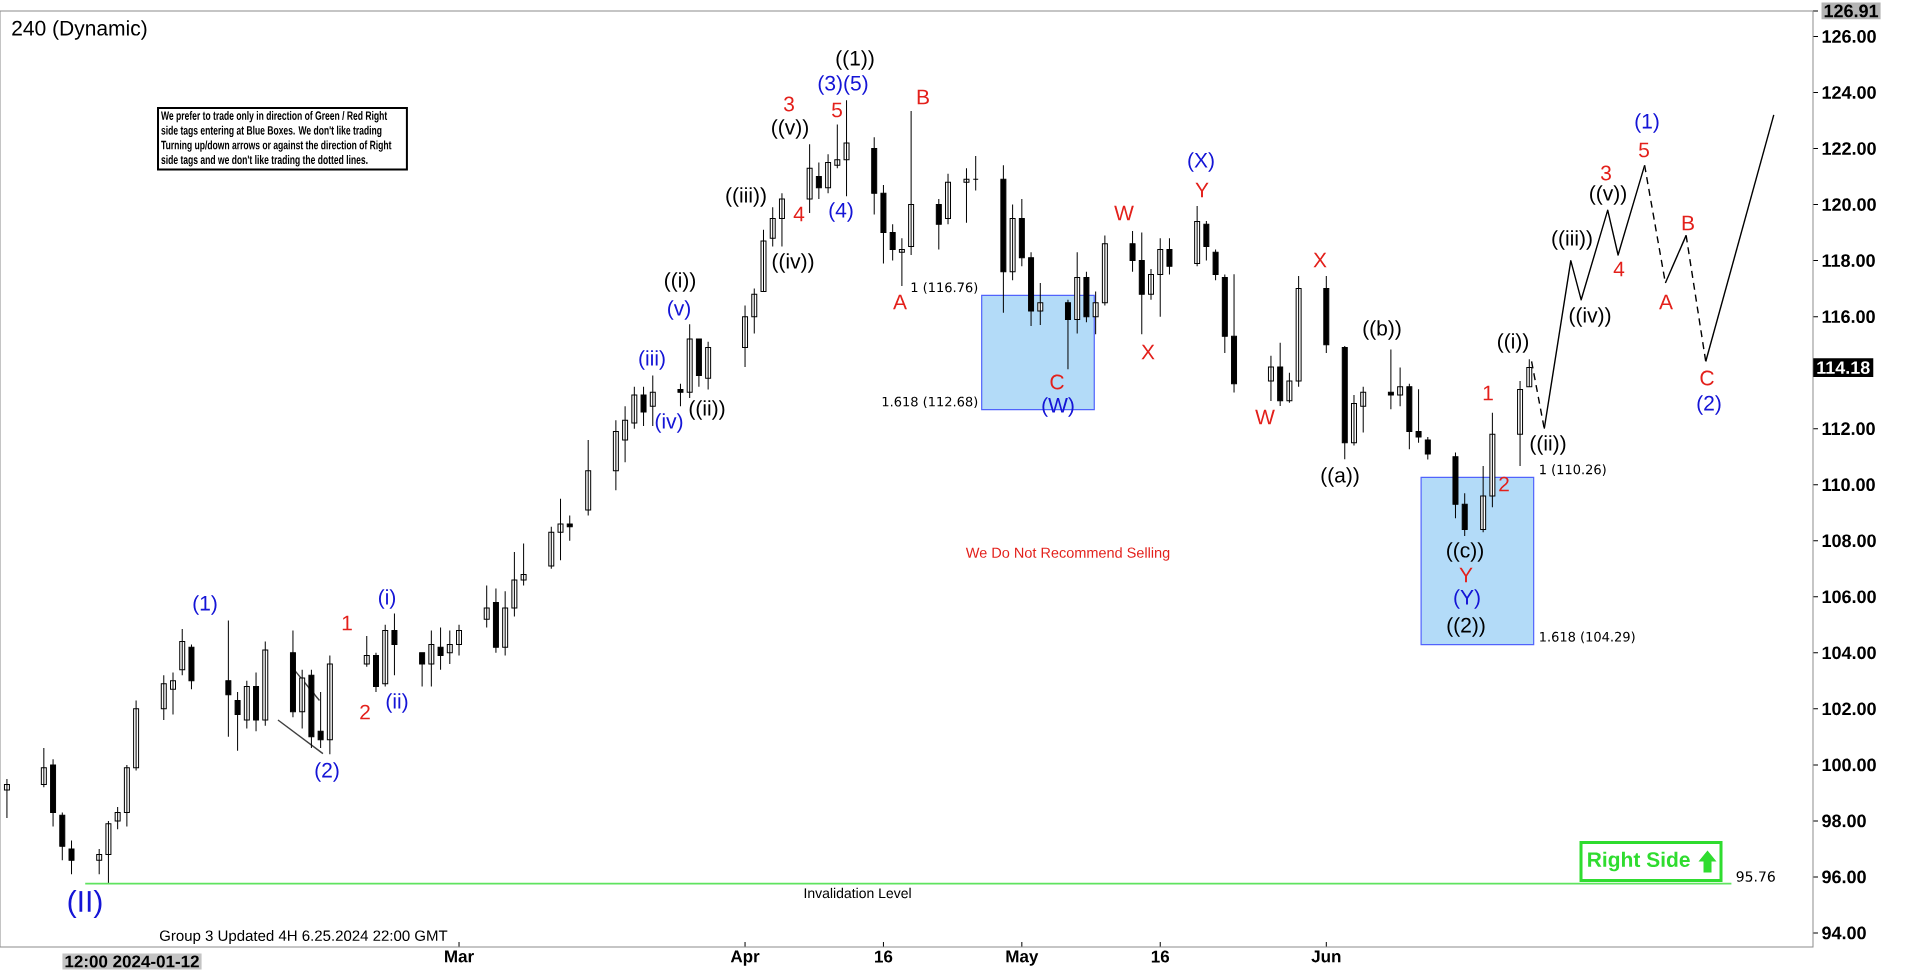 The width and height of the screenshot is (1912, 979). What do you see at coordinates (1849, 597) in the screenshot?
I see `y-tick-label: 106.00` at bounding box center [1849, 597].